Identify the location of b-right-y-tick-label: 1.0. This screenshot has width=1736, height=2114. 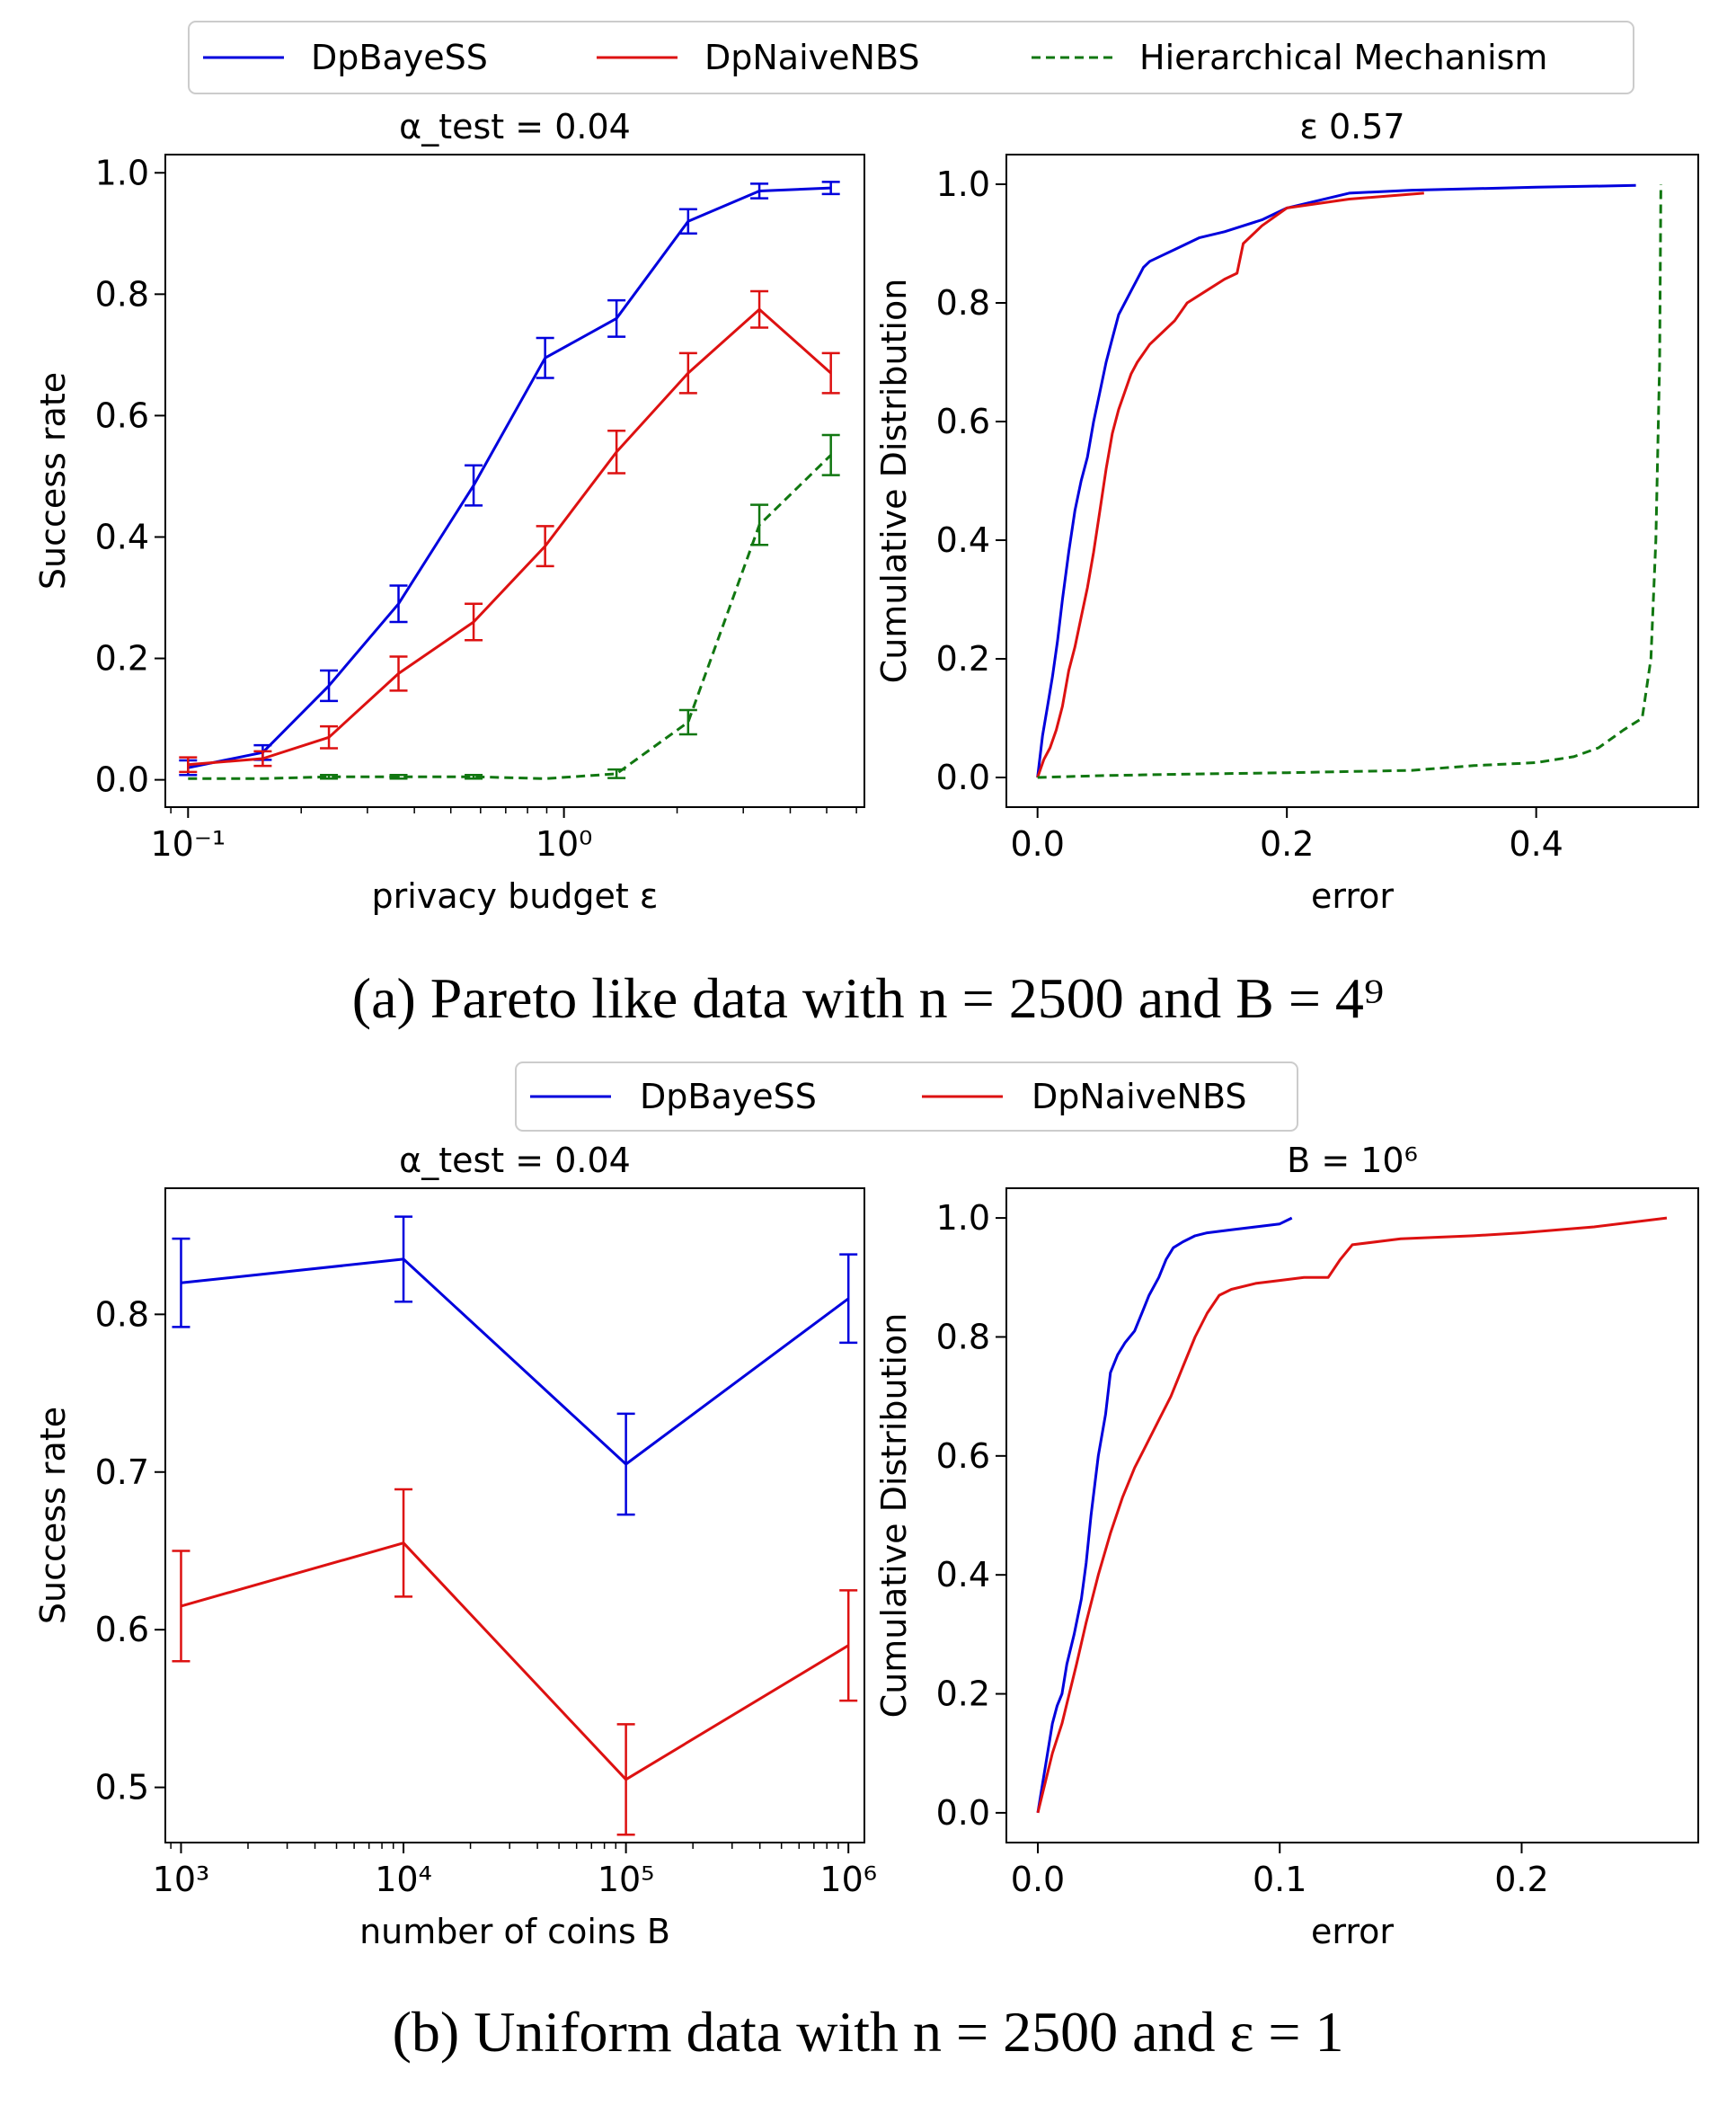
(963, 1218).